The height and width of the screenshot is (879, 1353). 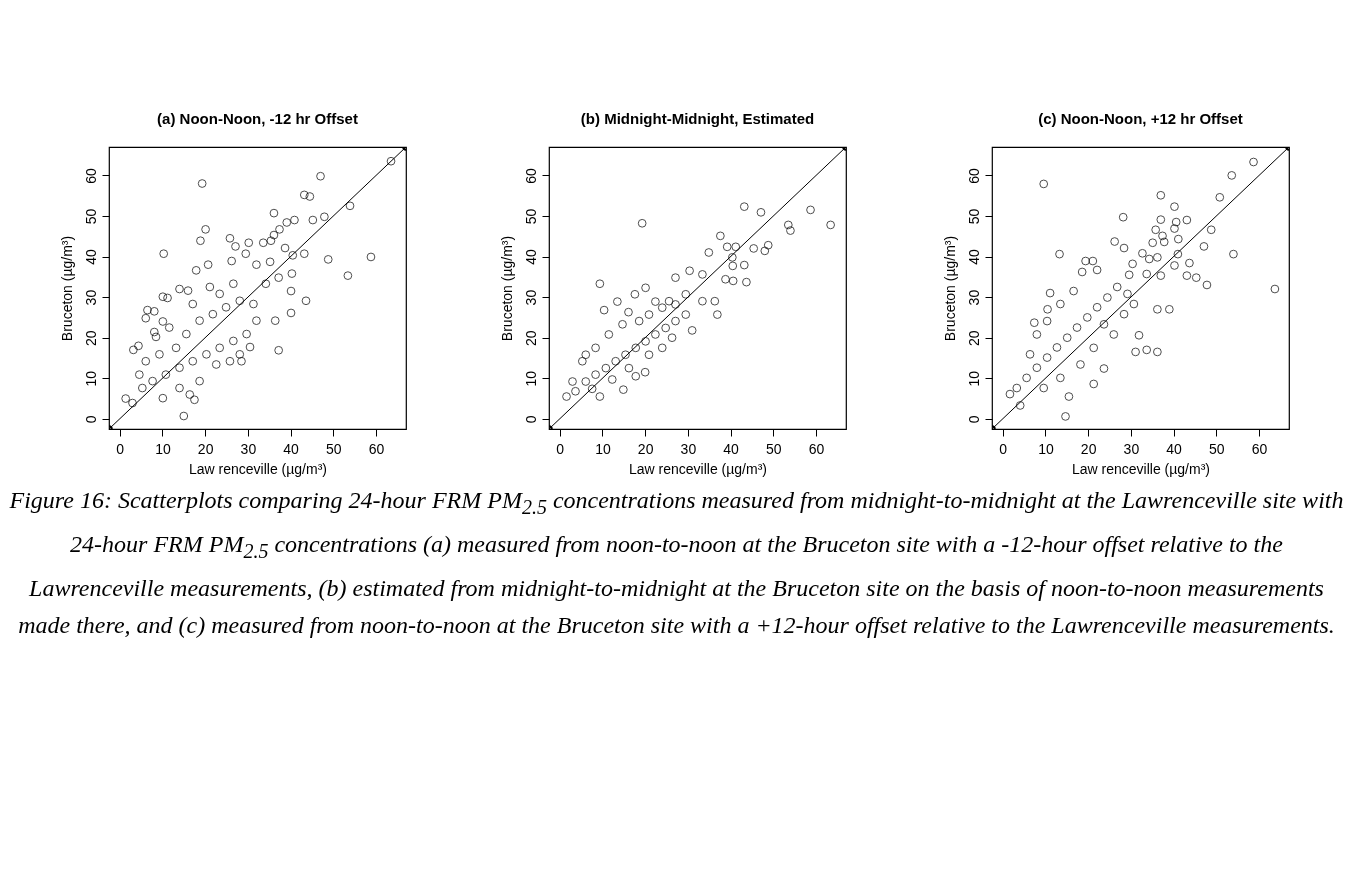 What do you see at coordinates (257, 118) in the screenshot?
I see `chart-title: (a) Noon-Noon, -12 hr Offset` at bounding box center [257, 118].